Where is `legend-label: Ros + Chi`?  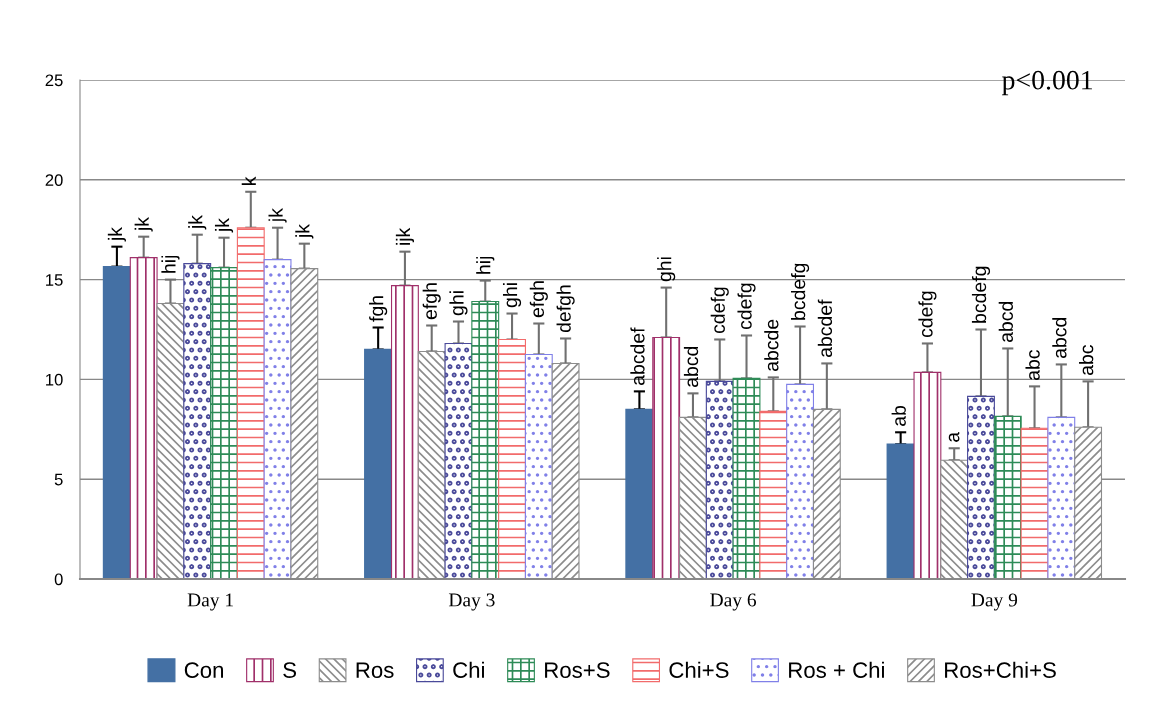 legend-label: Ros + Chi is located at coordinates (836, 669).